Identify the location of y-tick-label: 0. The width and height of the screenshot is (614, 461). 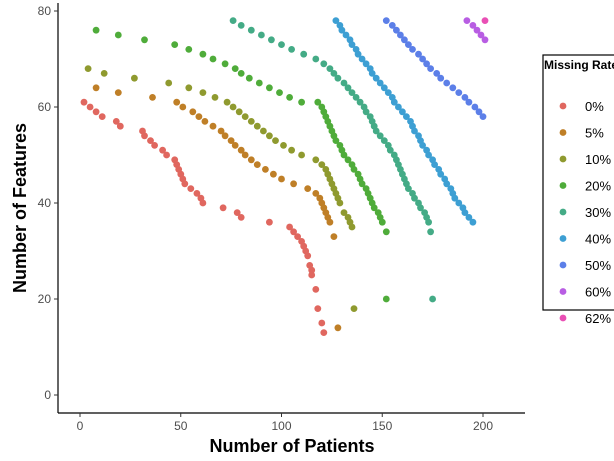
(47, 395).